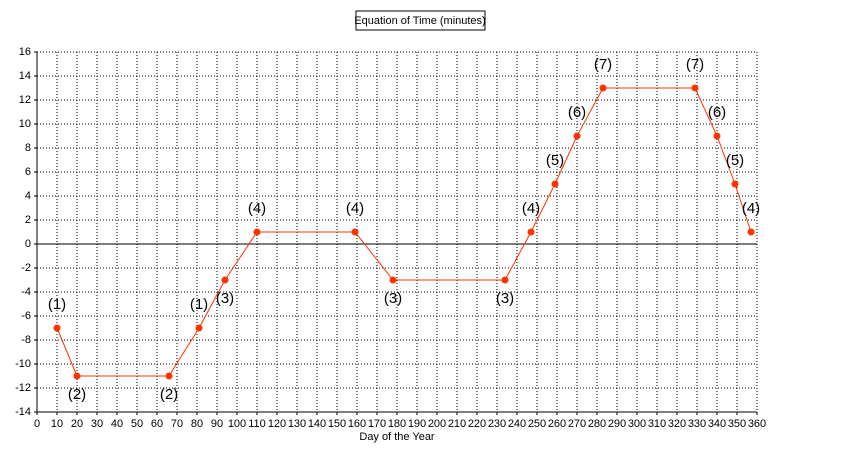  What do you see at coordinates (77, 424) in the screenshot?
I see `x-tick-label: 20` at bounding box center [77, 424].